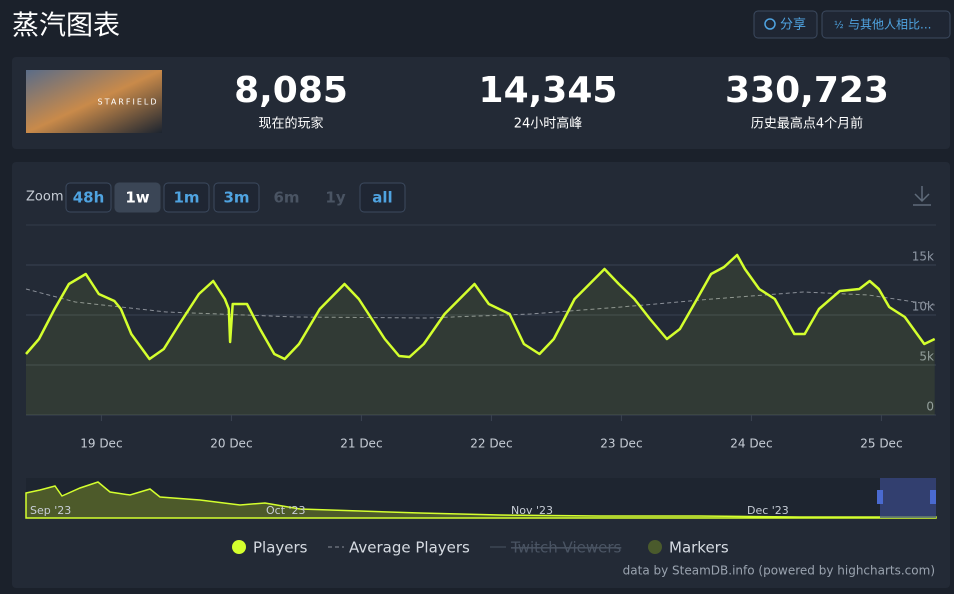 The image size is (954, 594). I want to click on zoom-button-label: 3m, so click(236, 198).